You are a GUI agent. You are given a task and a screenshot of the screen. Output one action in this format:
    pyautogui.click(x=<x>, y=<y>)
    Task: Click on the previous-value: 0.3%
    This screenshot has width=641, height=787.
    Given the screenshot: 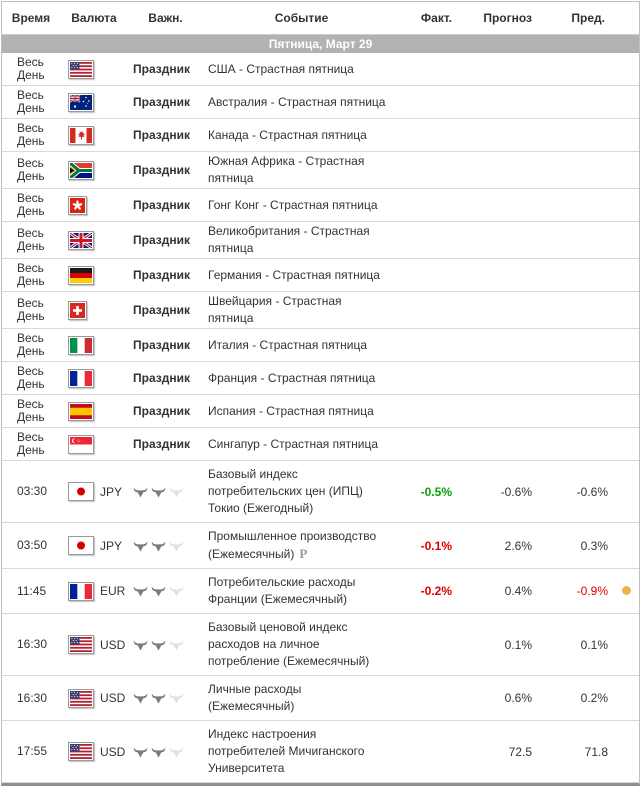 What is the action you would take?
    pyautogui.click(x=576, y=545)
    